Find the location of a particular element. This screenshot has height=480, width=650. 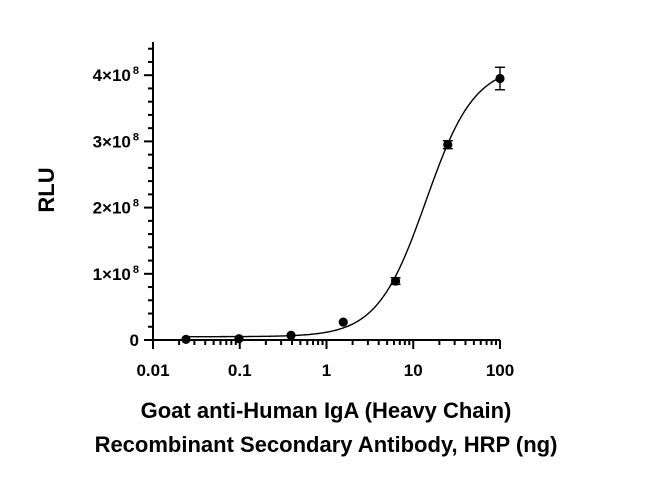

y-tick-label: 1×10 8 is located at coordinates (116, 274).